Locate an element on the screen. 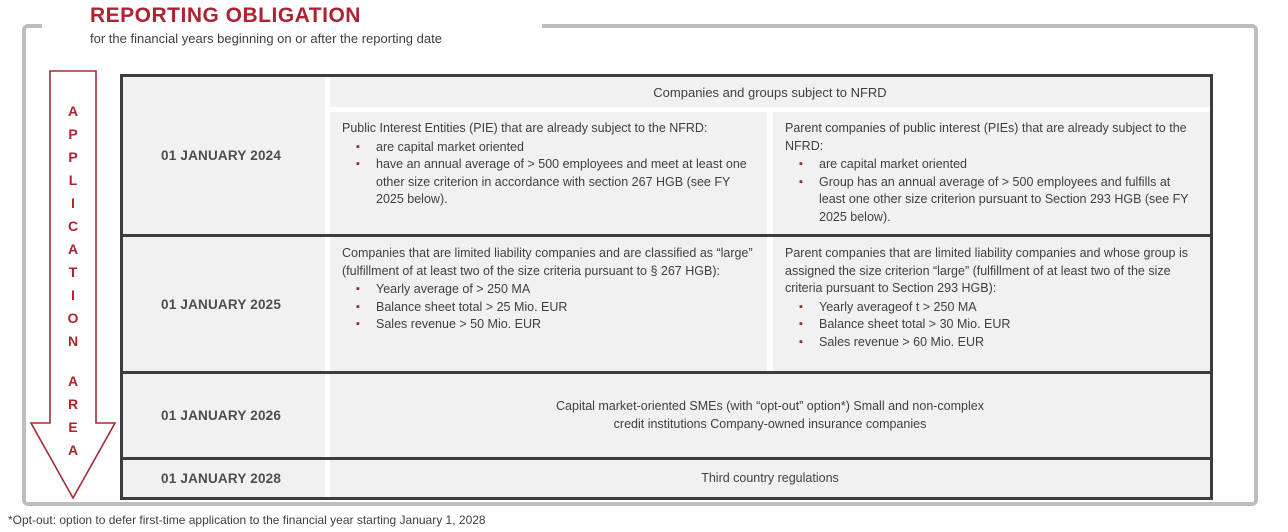  bullet-item: Sales revenue > 50 Mio. EUR is located at coordinates (549, 325).